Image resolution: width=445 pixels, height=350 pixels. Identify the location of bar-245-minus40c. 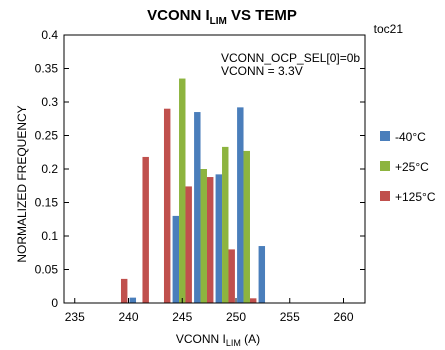
(176, 259).